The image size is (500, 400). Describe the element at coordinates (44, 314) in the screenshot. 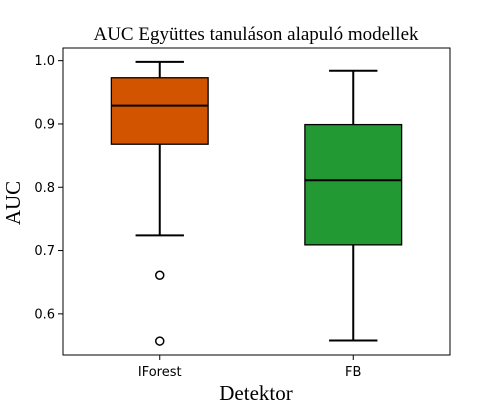

I see `y-tick-label: 0.6` at that location.